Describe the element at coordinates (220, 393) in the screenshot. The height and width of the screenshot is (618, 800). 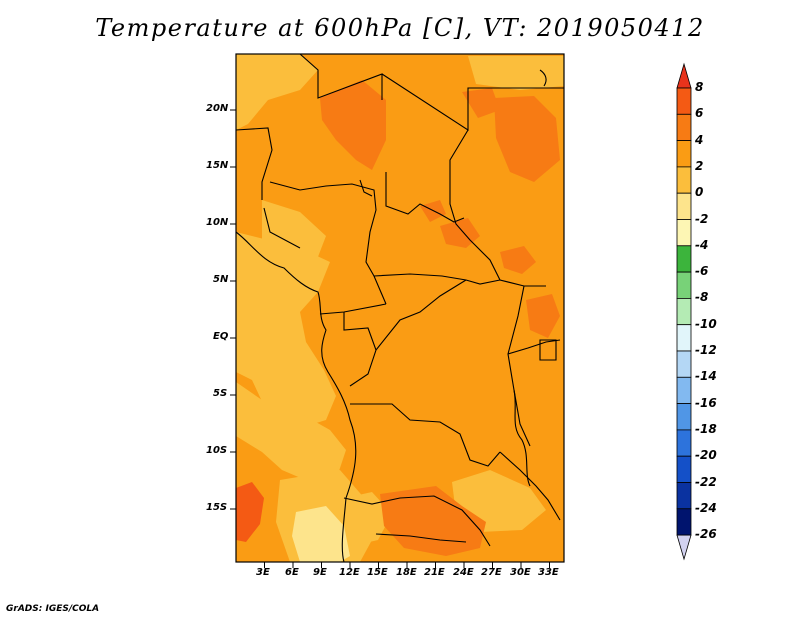
I see `lat-tick-label: 5S` at that location.